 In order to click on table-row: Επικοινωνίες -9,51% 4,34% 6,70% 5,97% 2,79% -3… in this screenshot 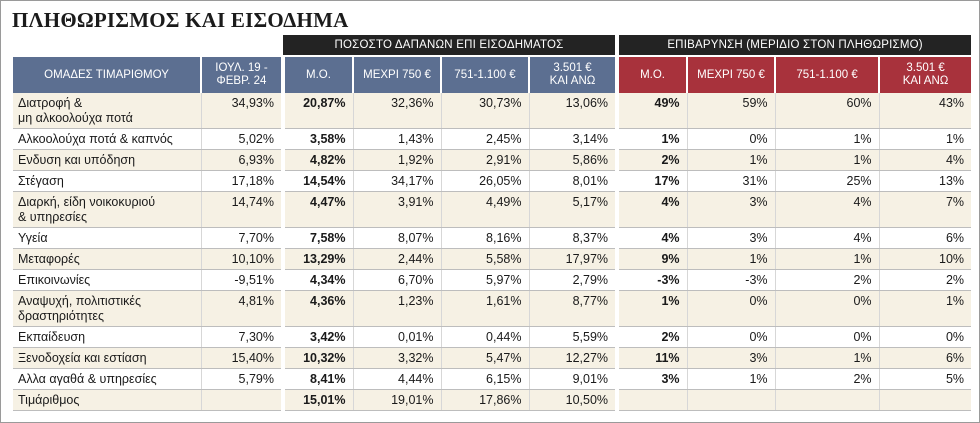, I will do `click(492, 280)`.